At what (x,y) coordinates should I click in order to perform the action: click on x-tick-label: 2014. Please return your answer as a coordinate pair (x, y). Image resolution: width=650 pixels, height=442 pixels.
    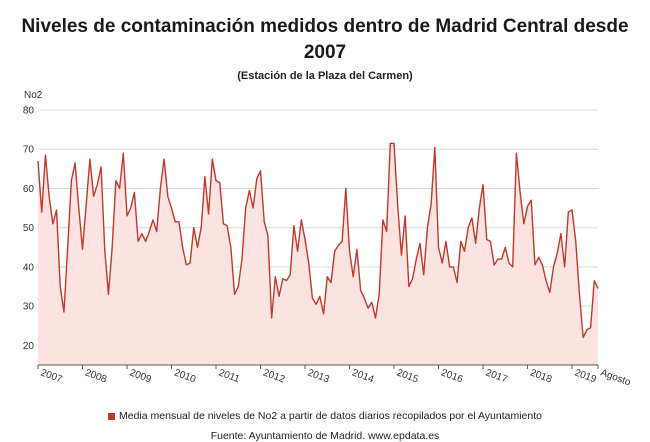
    Looking at the image, I should click on (362, 376).